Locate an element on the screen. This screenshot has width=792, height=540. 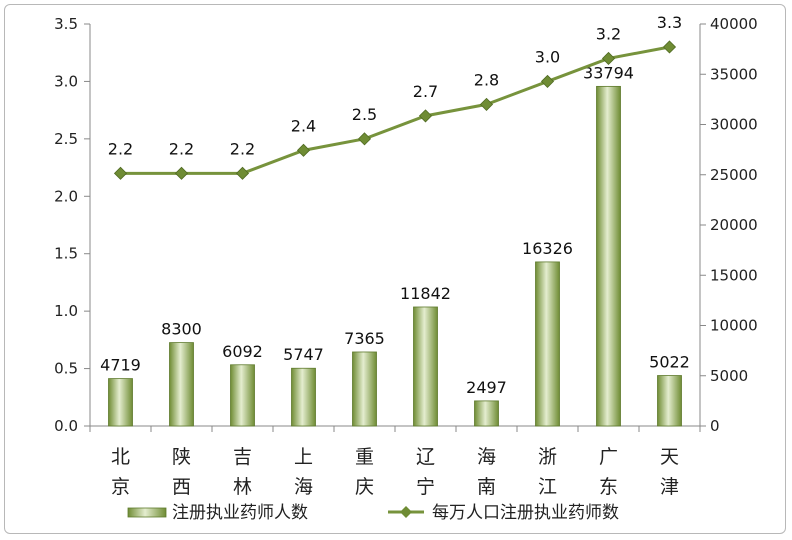
line-value-label: 3.2 is located at coordinates (608, 33).